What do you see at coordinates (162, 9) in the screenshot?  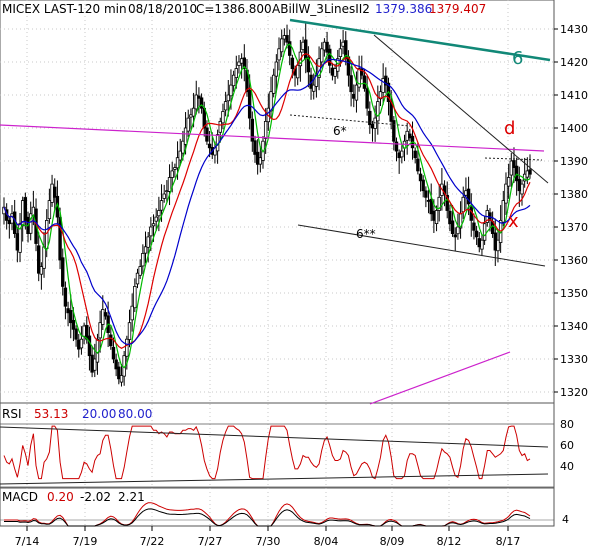 I see `header-date: 08/18/2010` at bounding box center [162, 9].